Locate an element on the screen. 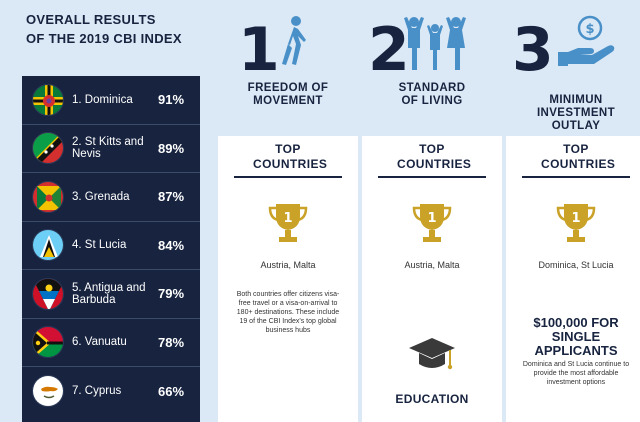 The image size is (640, 422). top-countries-text: Dominica, St Lucia is located at coordinates (576, 265).